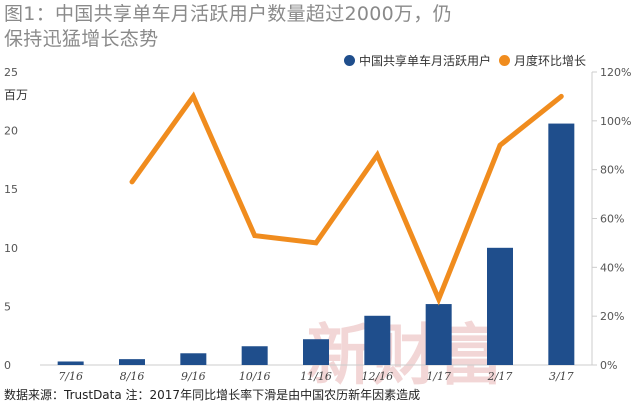 This screenshot has height=404, width=640. I want to click on right-axis-tick-label: 20%, so click(612, 316).